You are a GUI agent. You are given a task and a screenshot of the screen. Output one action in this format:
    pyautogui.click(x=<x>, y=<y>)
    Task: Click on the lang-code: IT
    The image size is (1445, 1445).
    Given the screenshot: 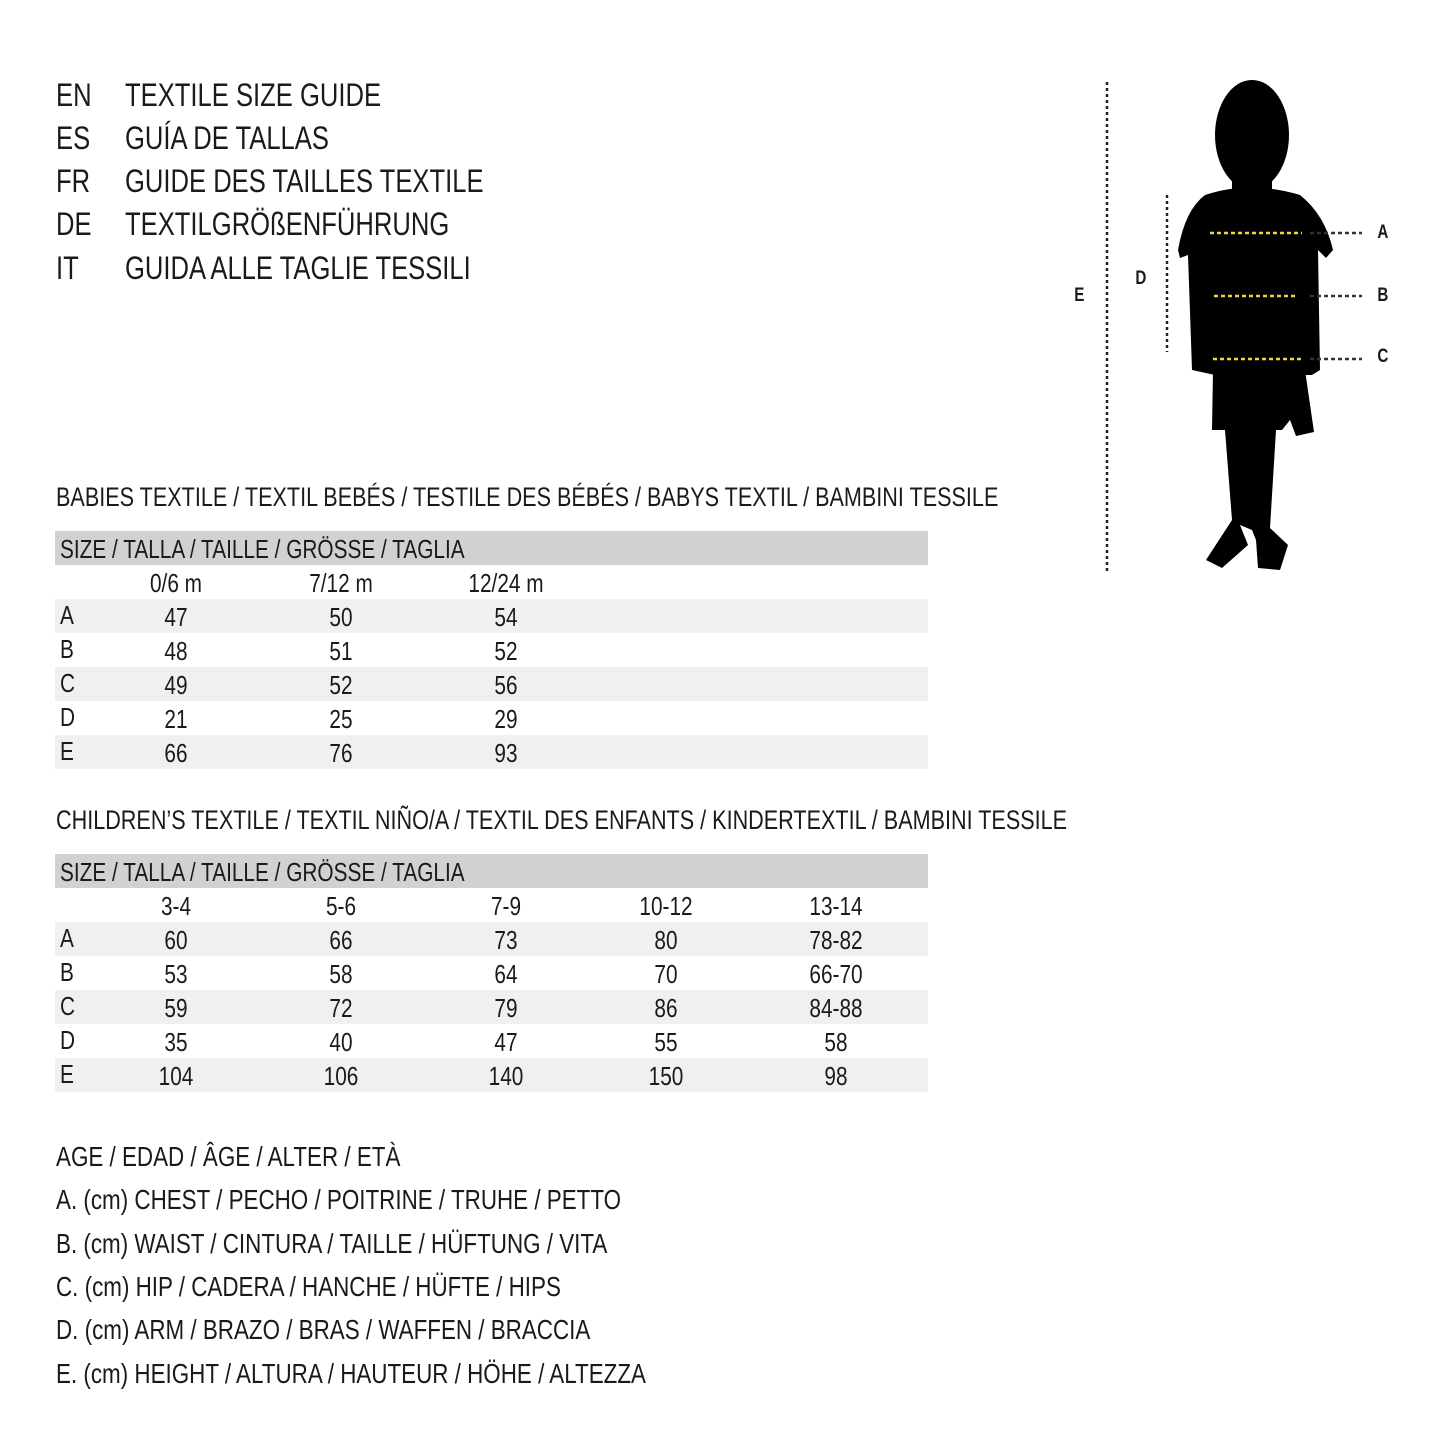 What is the action you would take?
    pyautogui.click(x=67, y=268)
    